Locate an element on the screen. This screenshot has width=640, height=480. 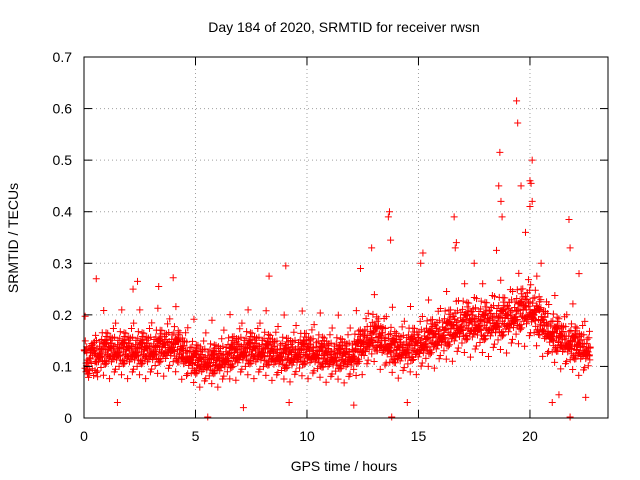
x-tick-label: 0 is located at coordinates (84, 436).